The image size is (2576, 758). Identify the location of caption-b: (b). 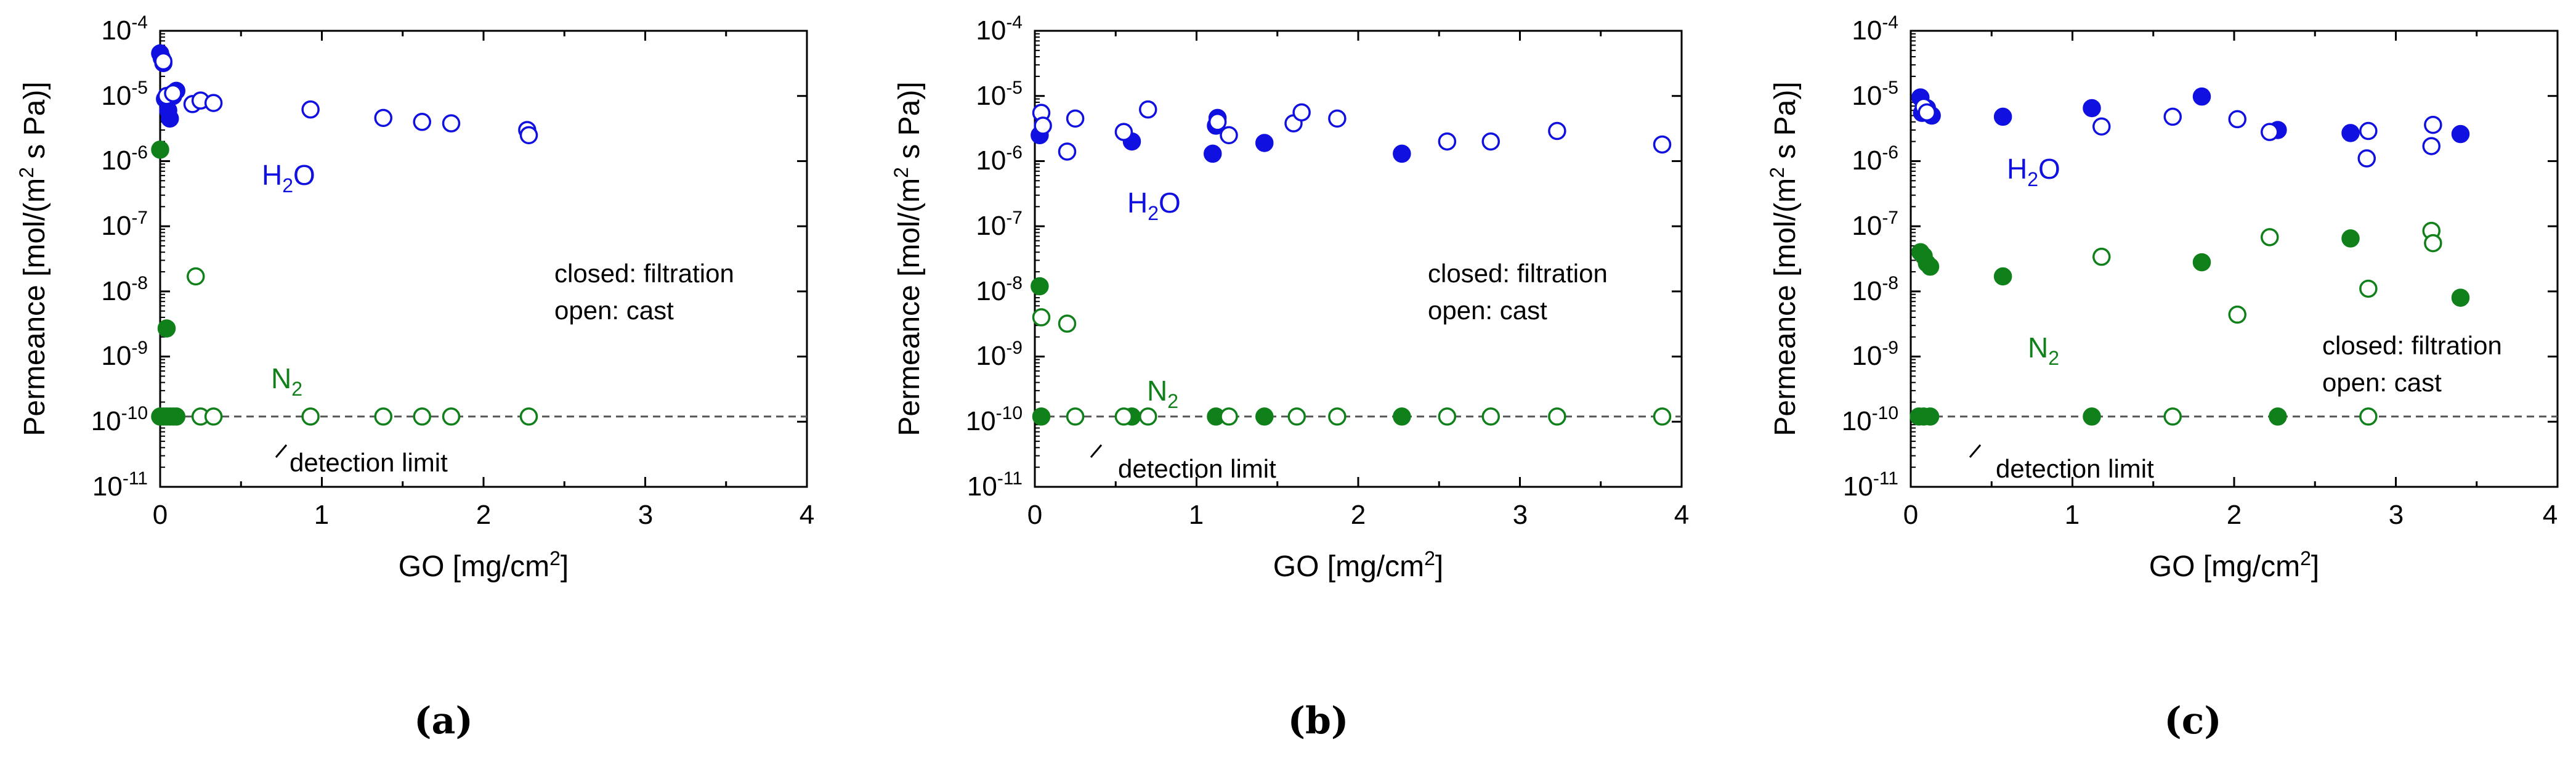
(1318, 721).